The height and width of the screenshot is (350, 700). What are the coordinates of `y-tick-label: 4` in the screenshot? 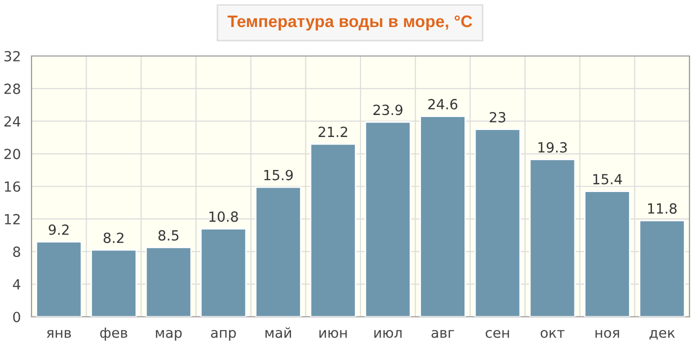 It's located at (16, 284).